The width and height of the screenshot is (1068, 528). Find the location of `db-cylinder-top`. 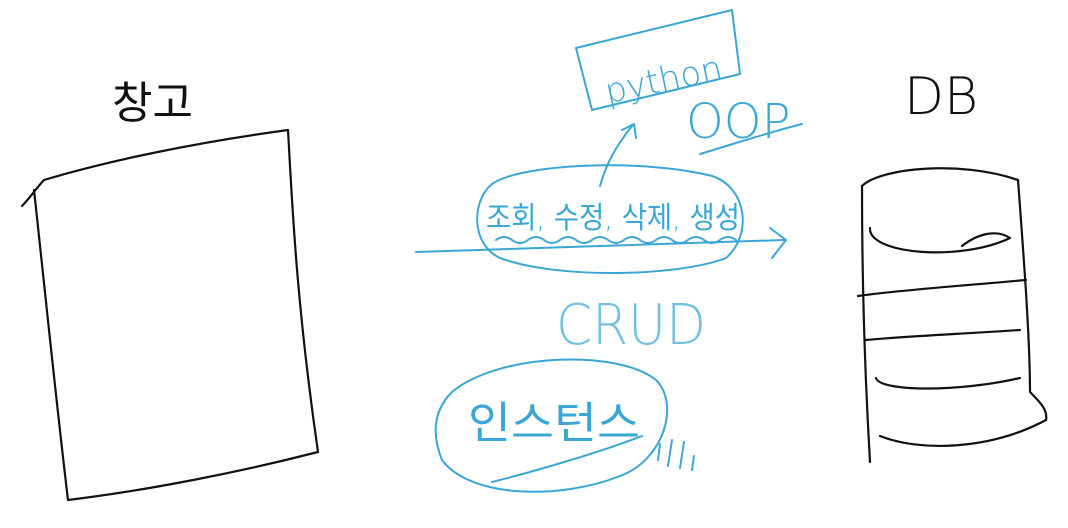

db-cylinder-top is located at coordinates (940, 177).